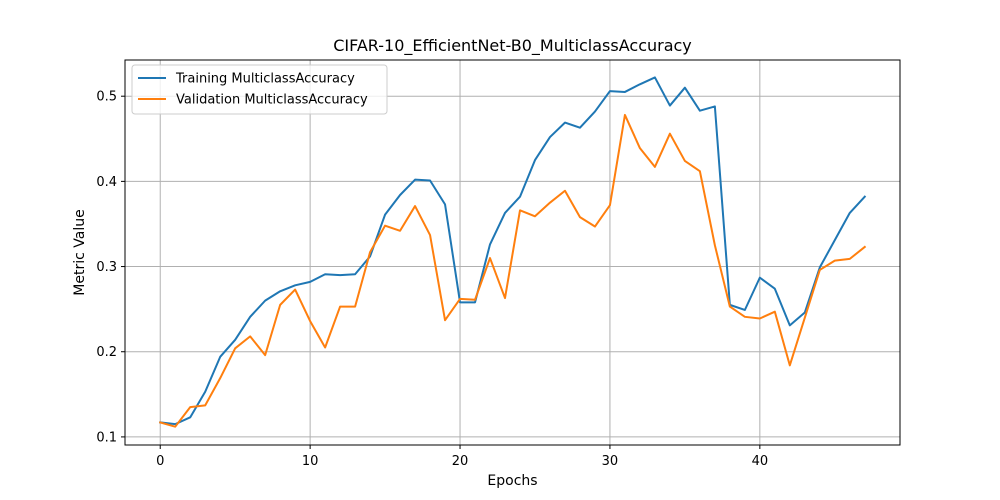 Image resolution: width=1000 pixels, height=500 pixels. Describe the element at coordinates (106, 97) in the screenshot. I see `y-tick-label: 0.5` at that location.